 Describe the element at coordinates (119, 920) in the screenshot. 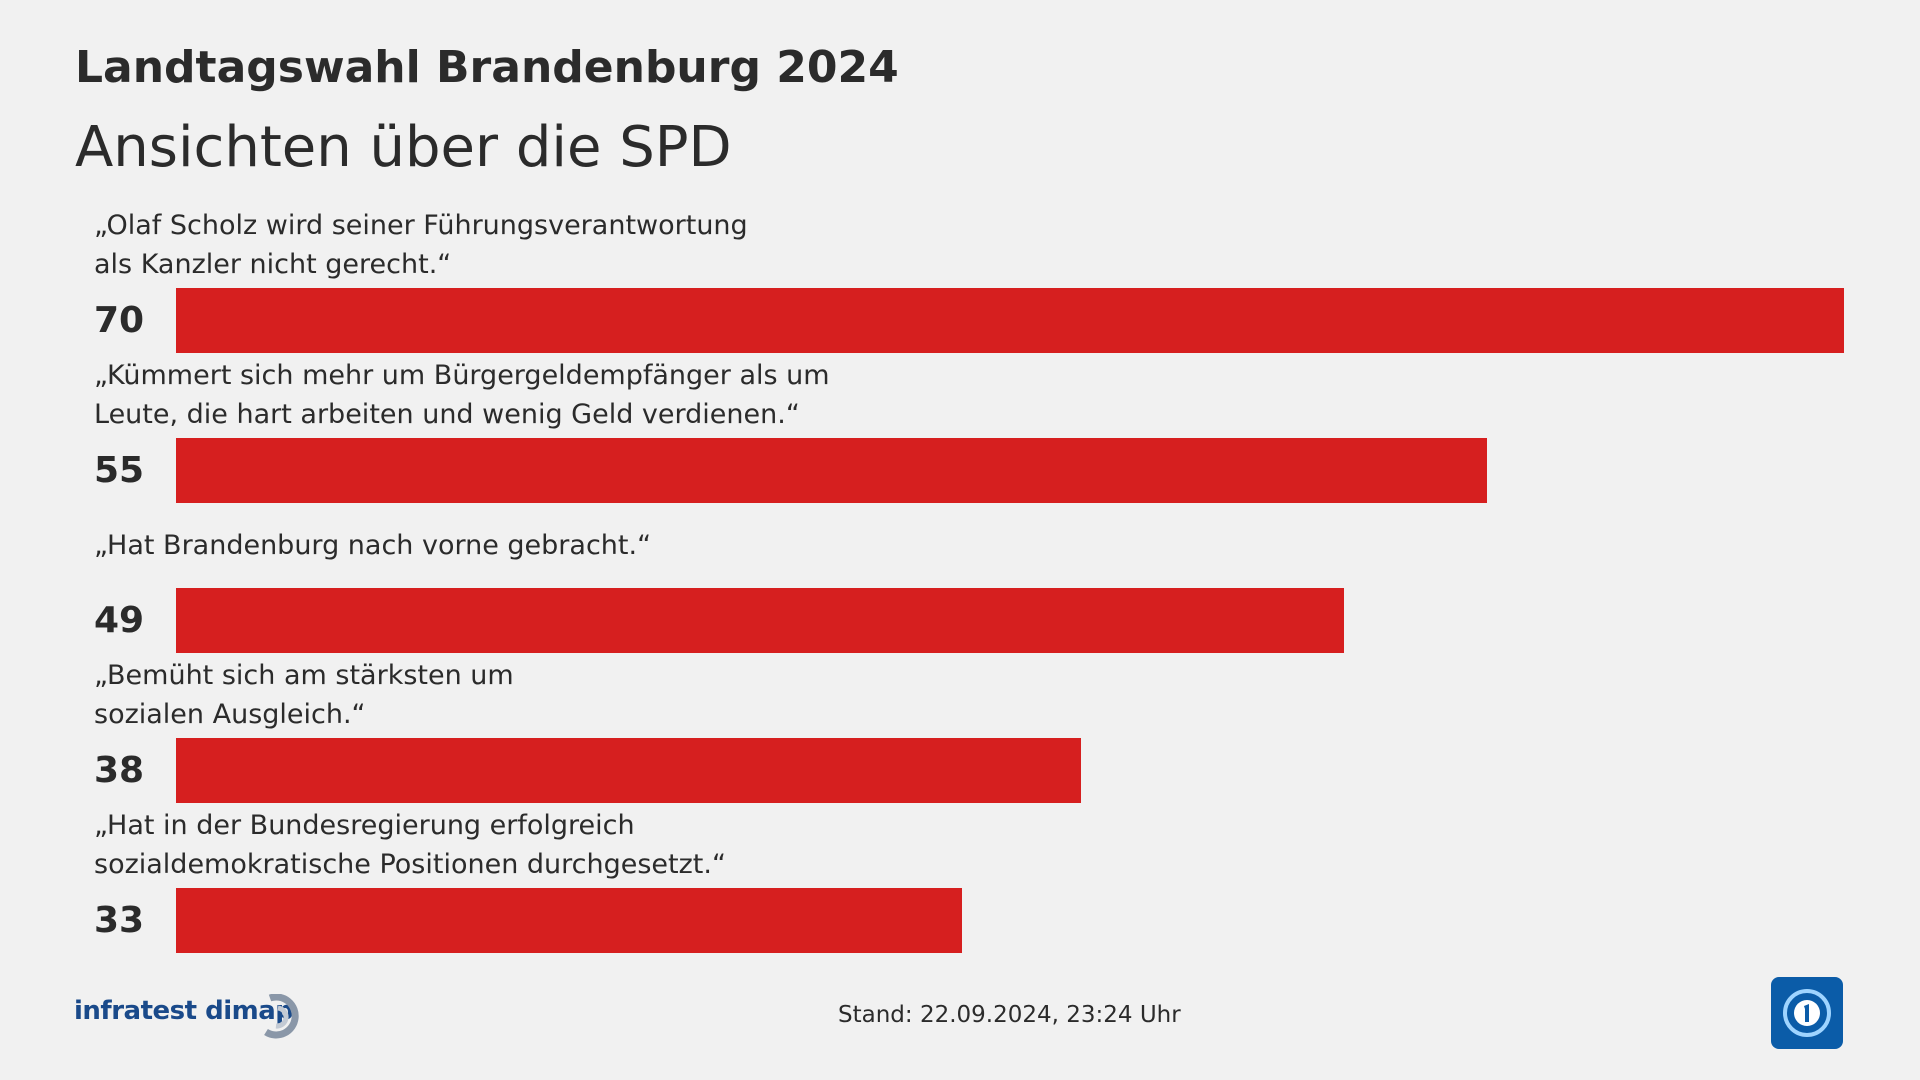

I see `value-label: 33` at that location.